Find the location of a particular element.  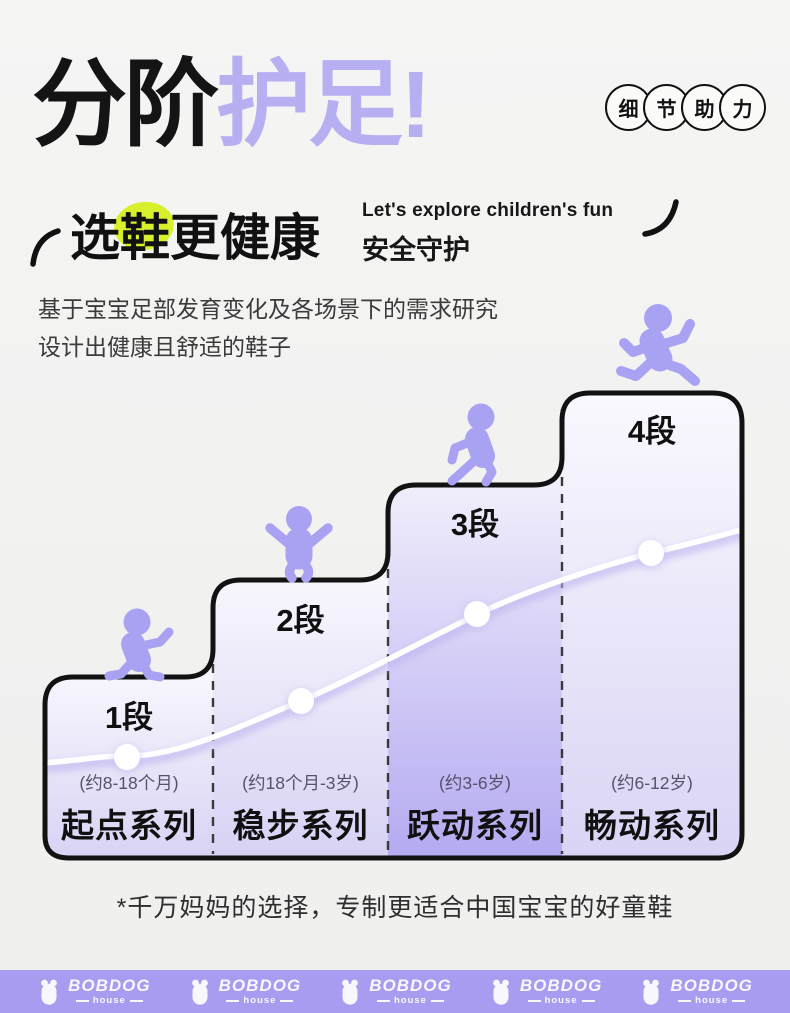

title-black: 分阶 is located at coordinates (125, 105).